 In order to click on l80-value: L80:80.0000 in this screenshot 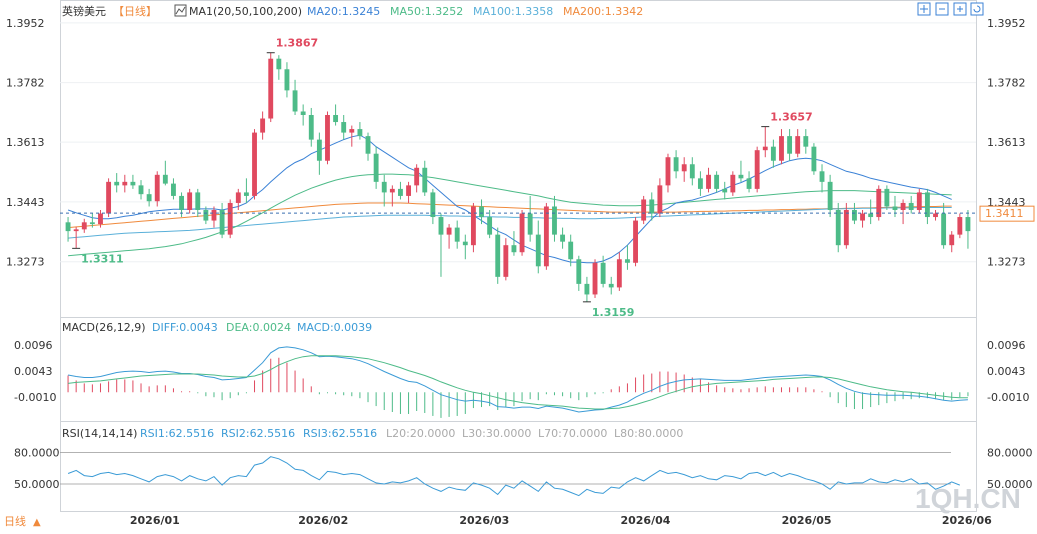, I will do `click(648, 433)`.